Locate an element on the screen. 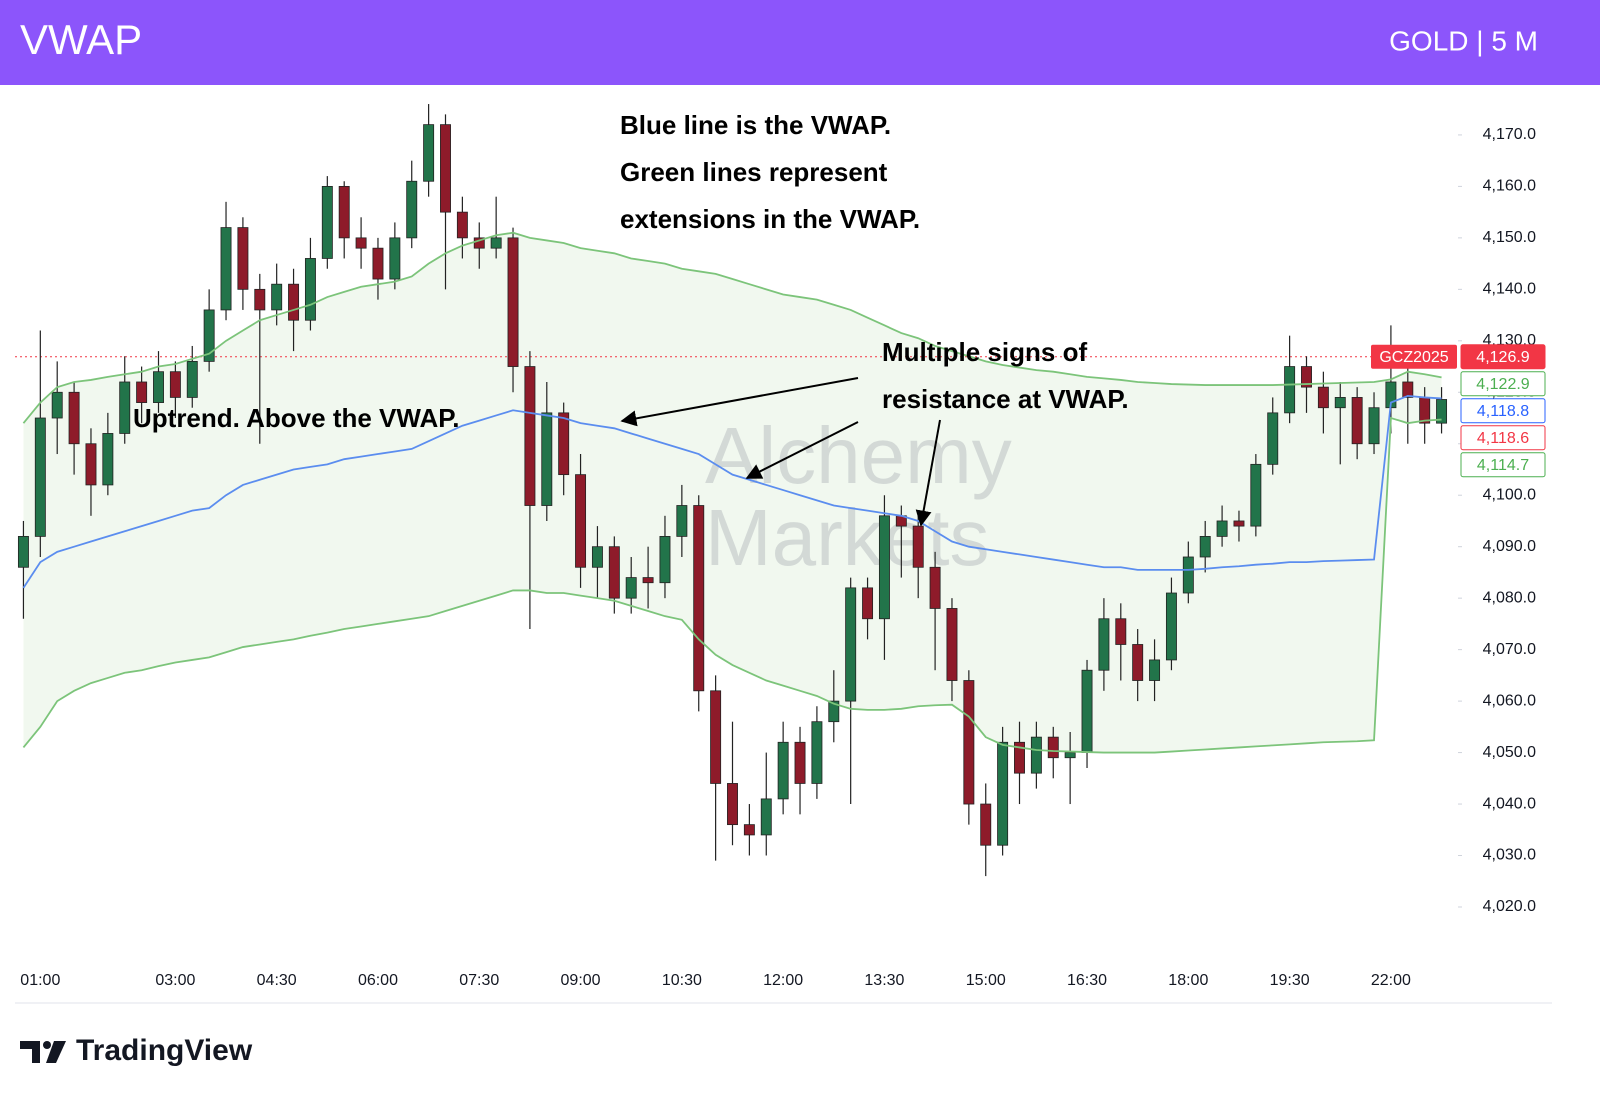 This screenshot has height=1095, width=1600. header-bar is located at coordinates (800, 42).